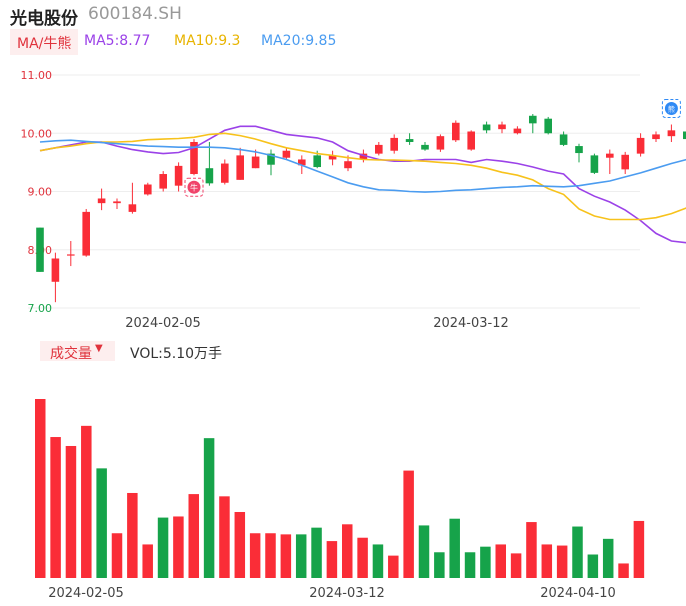 This screenshot has width=686, height=606. What do you see at coordinates (71, 354) in the screenshot?
I see `volume-indicator-label: 成交量` at bounding box center [71, 354].